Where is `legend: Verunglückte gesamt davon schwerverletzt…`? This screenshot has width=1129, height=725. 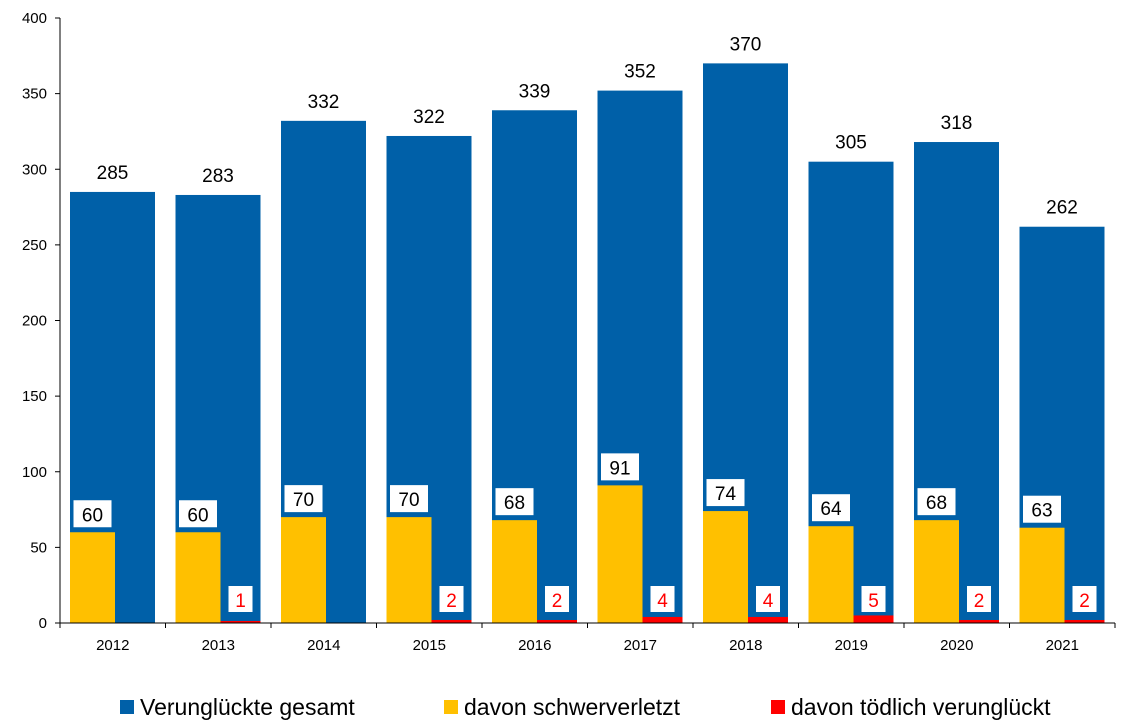 legend: Verunglückte gesamt davon schwerverletzt… is located at coordinates (564, 707).